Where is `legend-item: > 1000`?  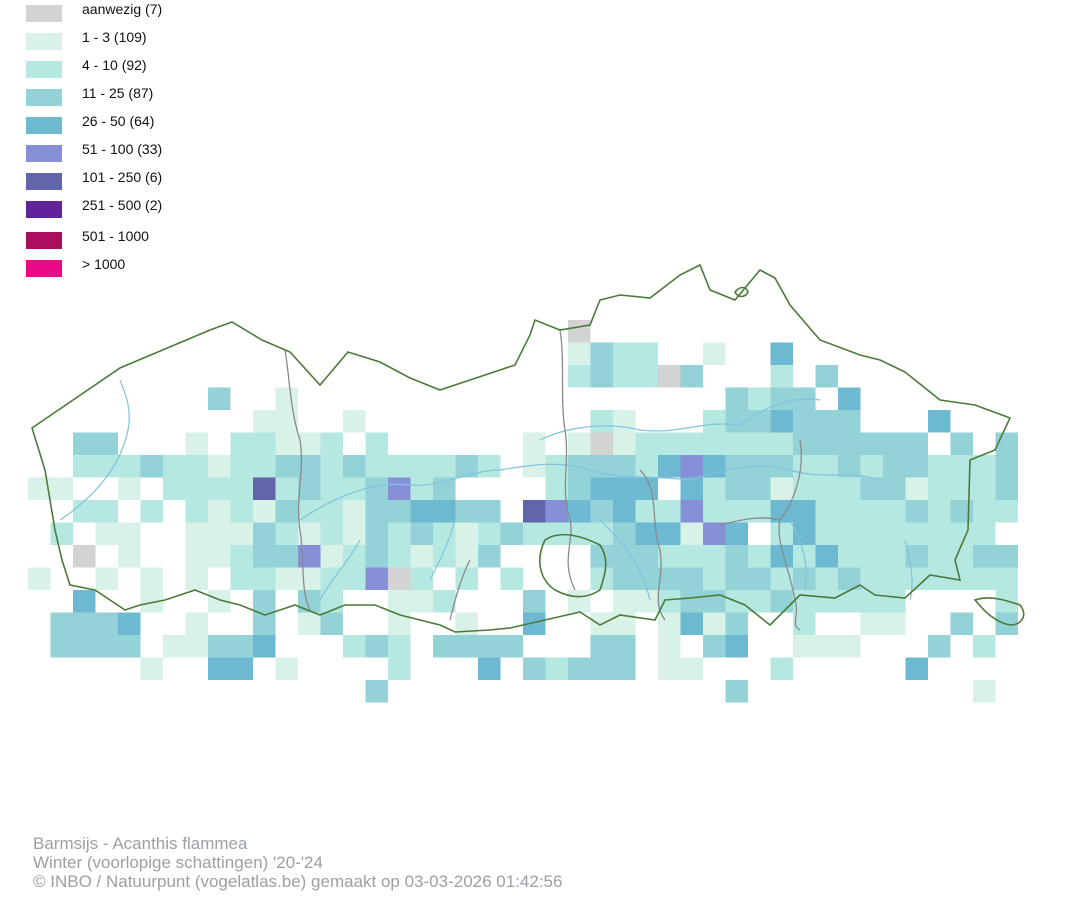
legend-item: > 1000 is located at coordinates (136, 266).